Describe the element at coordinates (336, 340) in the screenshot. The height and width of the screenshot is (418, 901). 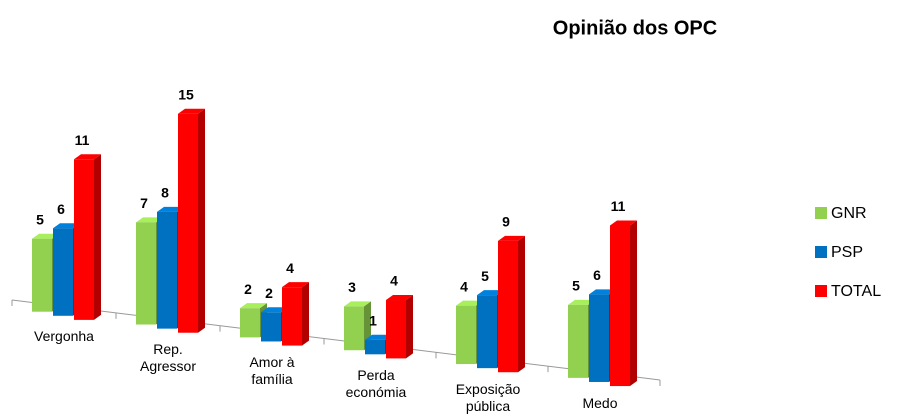
I see `floor-line` at that location.